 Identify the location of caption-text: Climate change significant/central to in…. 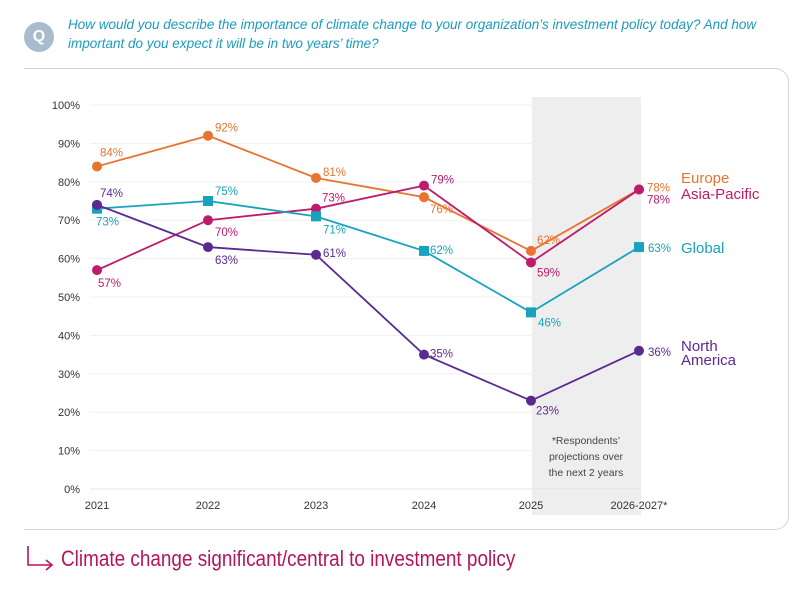
(288, 558).